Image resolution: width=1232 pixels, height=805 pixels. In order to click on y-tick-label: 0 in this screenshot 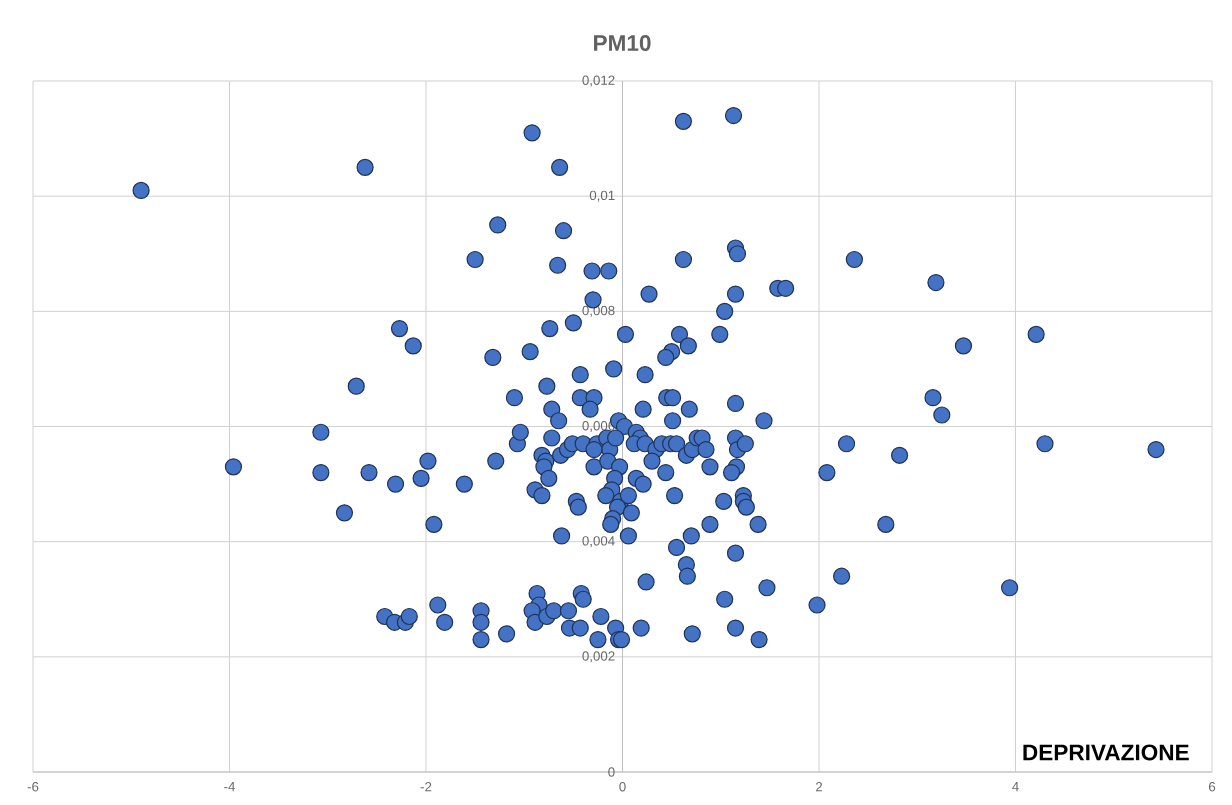, I will do `click(611, 772)`.